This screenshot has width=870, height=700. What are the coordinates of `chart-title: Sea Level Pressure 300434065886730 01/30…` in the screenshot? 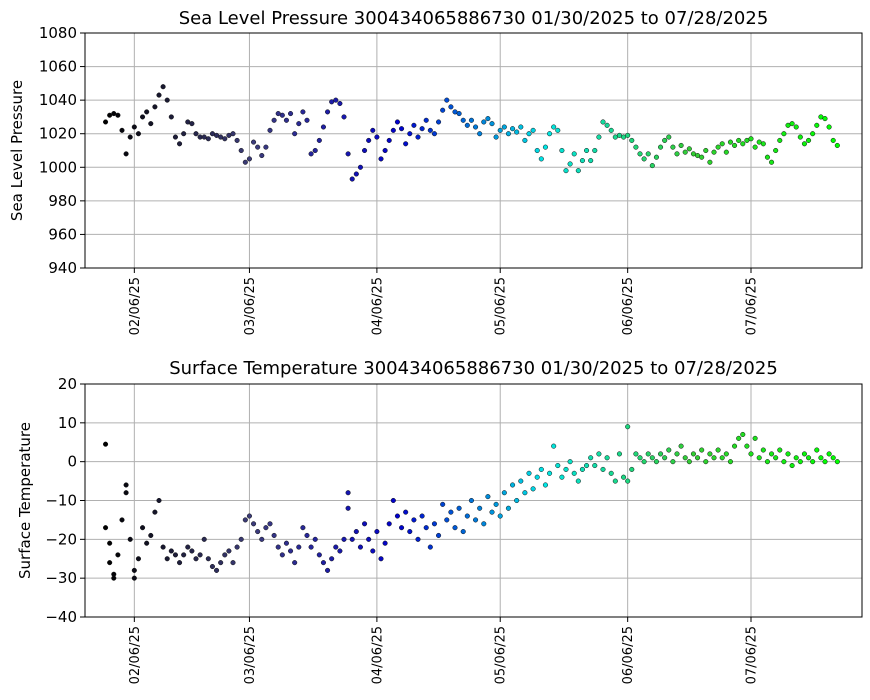 It's located at (474, 18).